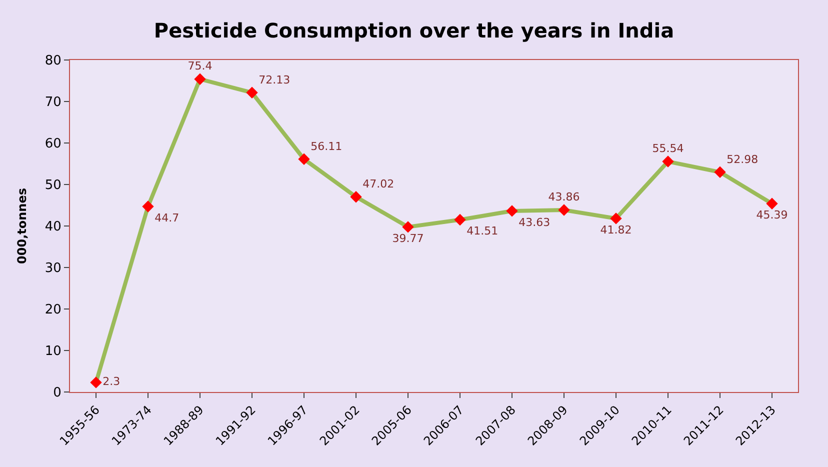 This screenshot has height=467, width=828. What do you see at coordinates (22, 226) in the screenshot?
I see `y-axis-title: 000,tonnes` at bounding box center [22, 226].